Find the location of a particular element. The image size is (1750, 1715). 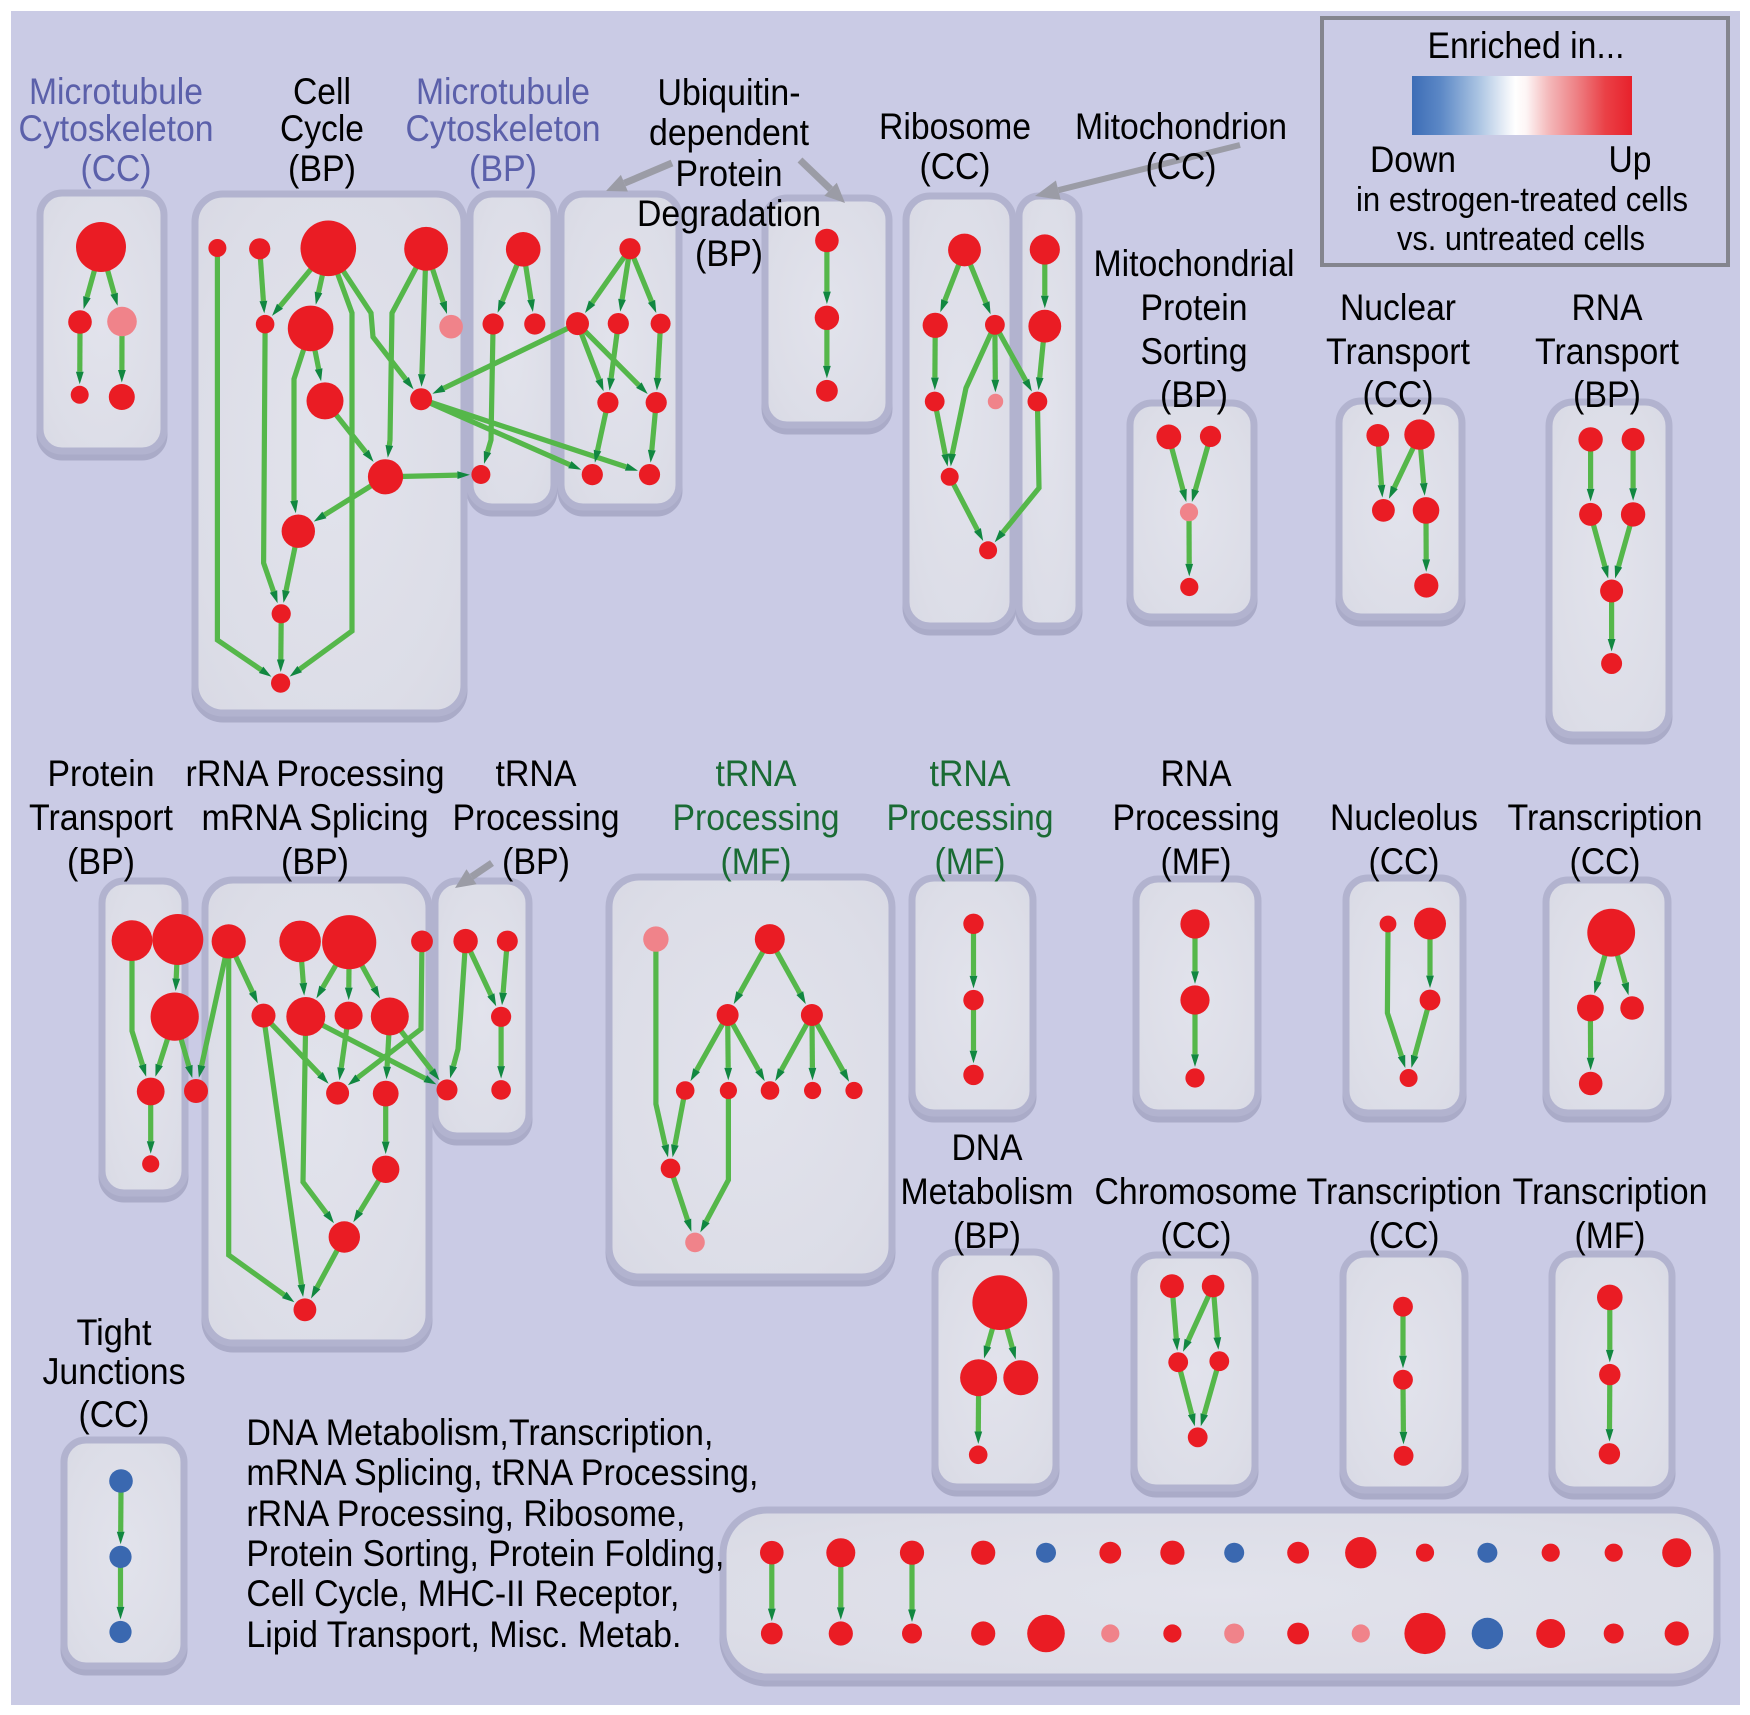

svg-text: Mitochondrial is located at coordinates (1194, 263).